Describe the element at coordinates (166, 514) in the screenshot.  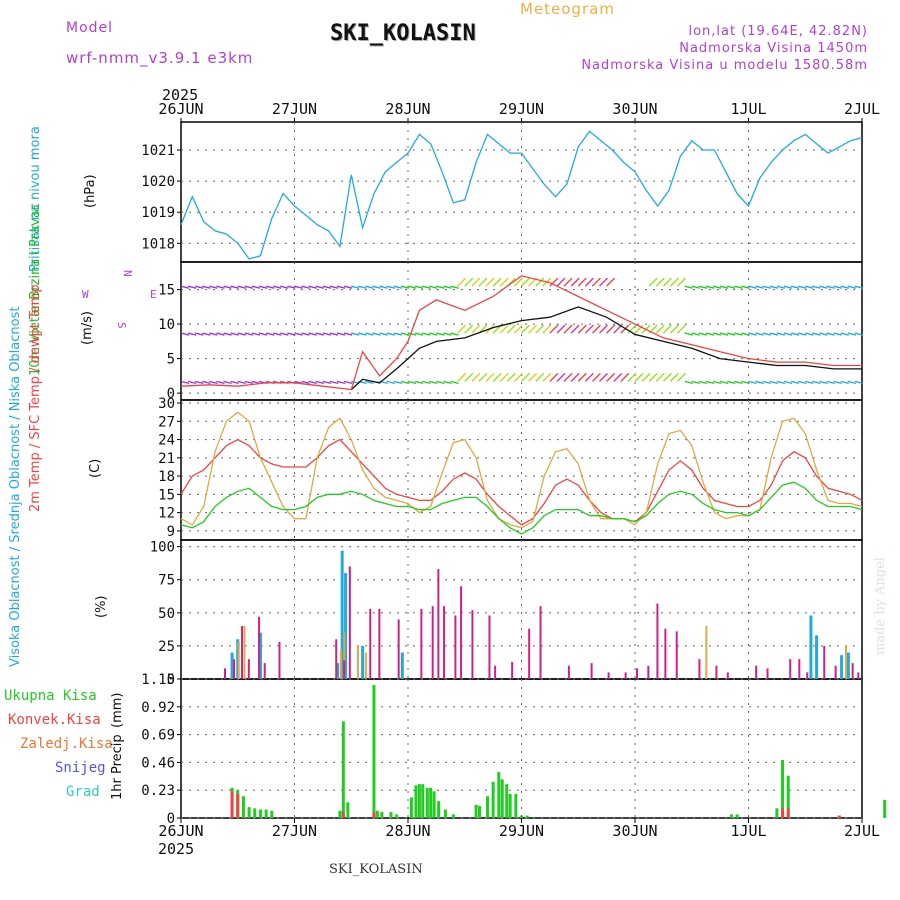
I see `y-tick-label: 12` at that location.